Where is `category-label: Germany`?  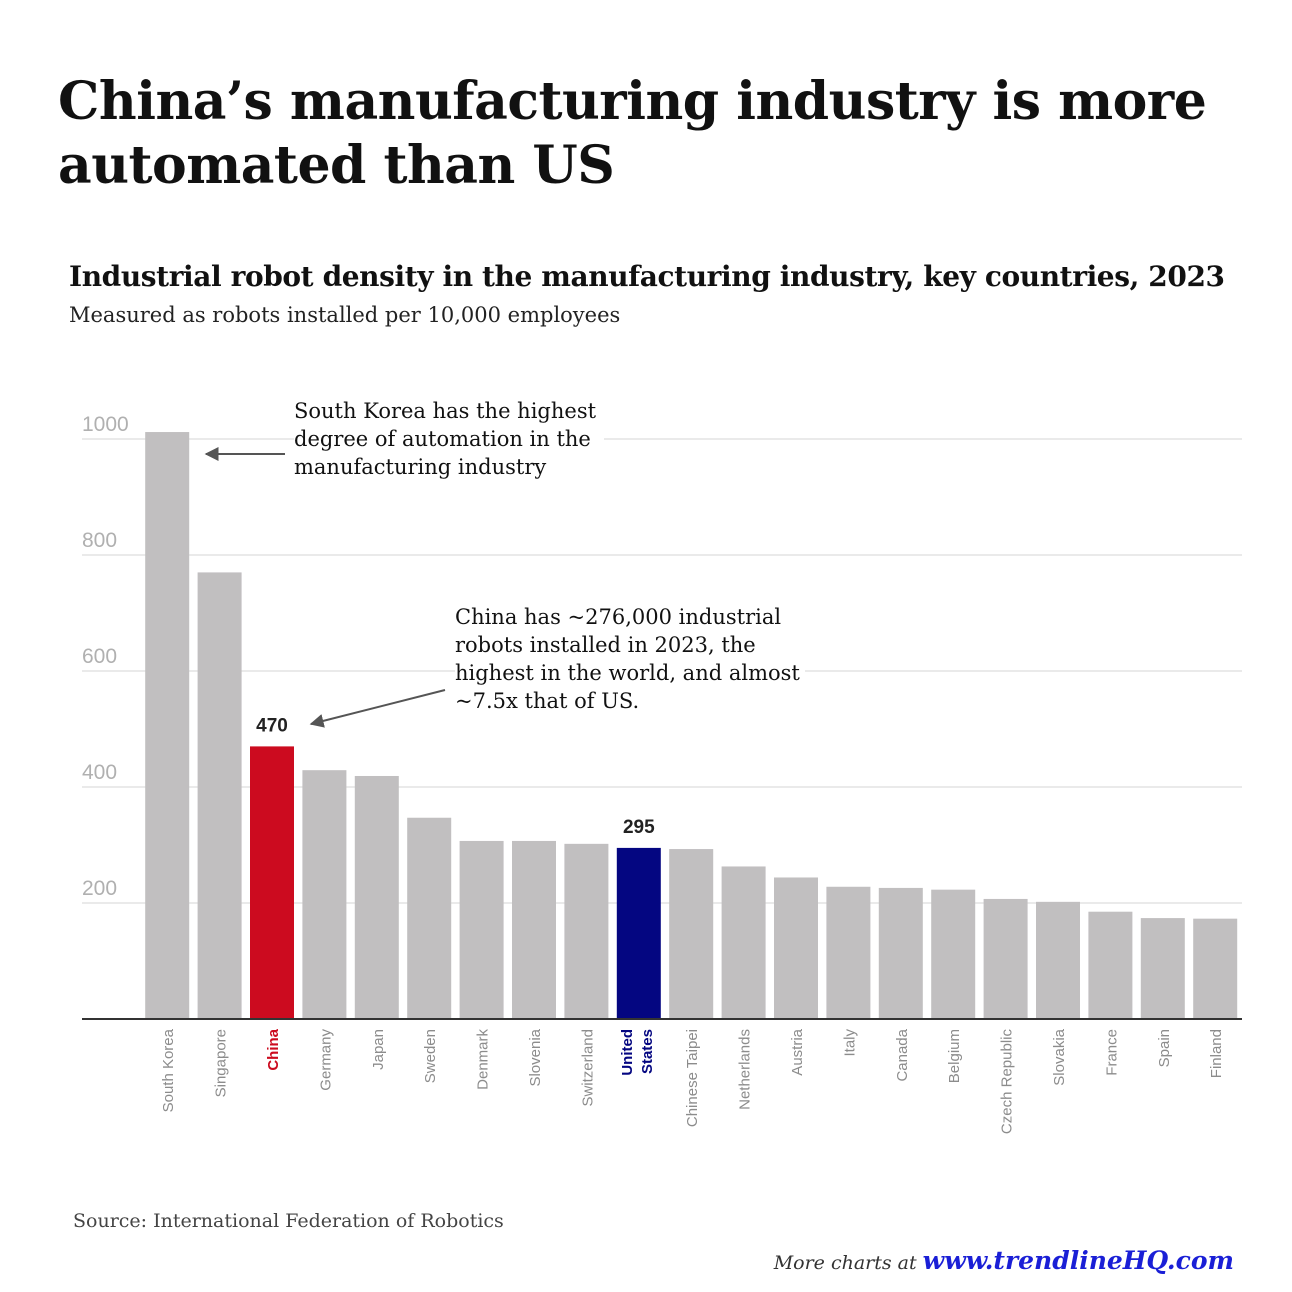 category-label: Germany is located at coordinates (325, 1060).